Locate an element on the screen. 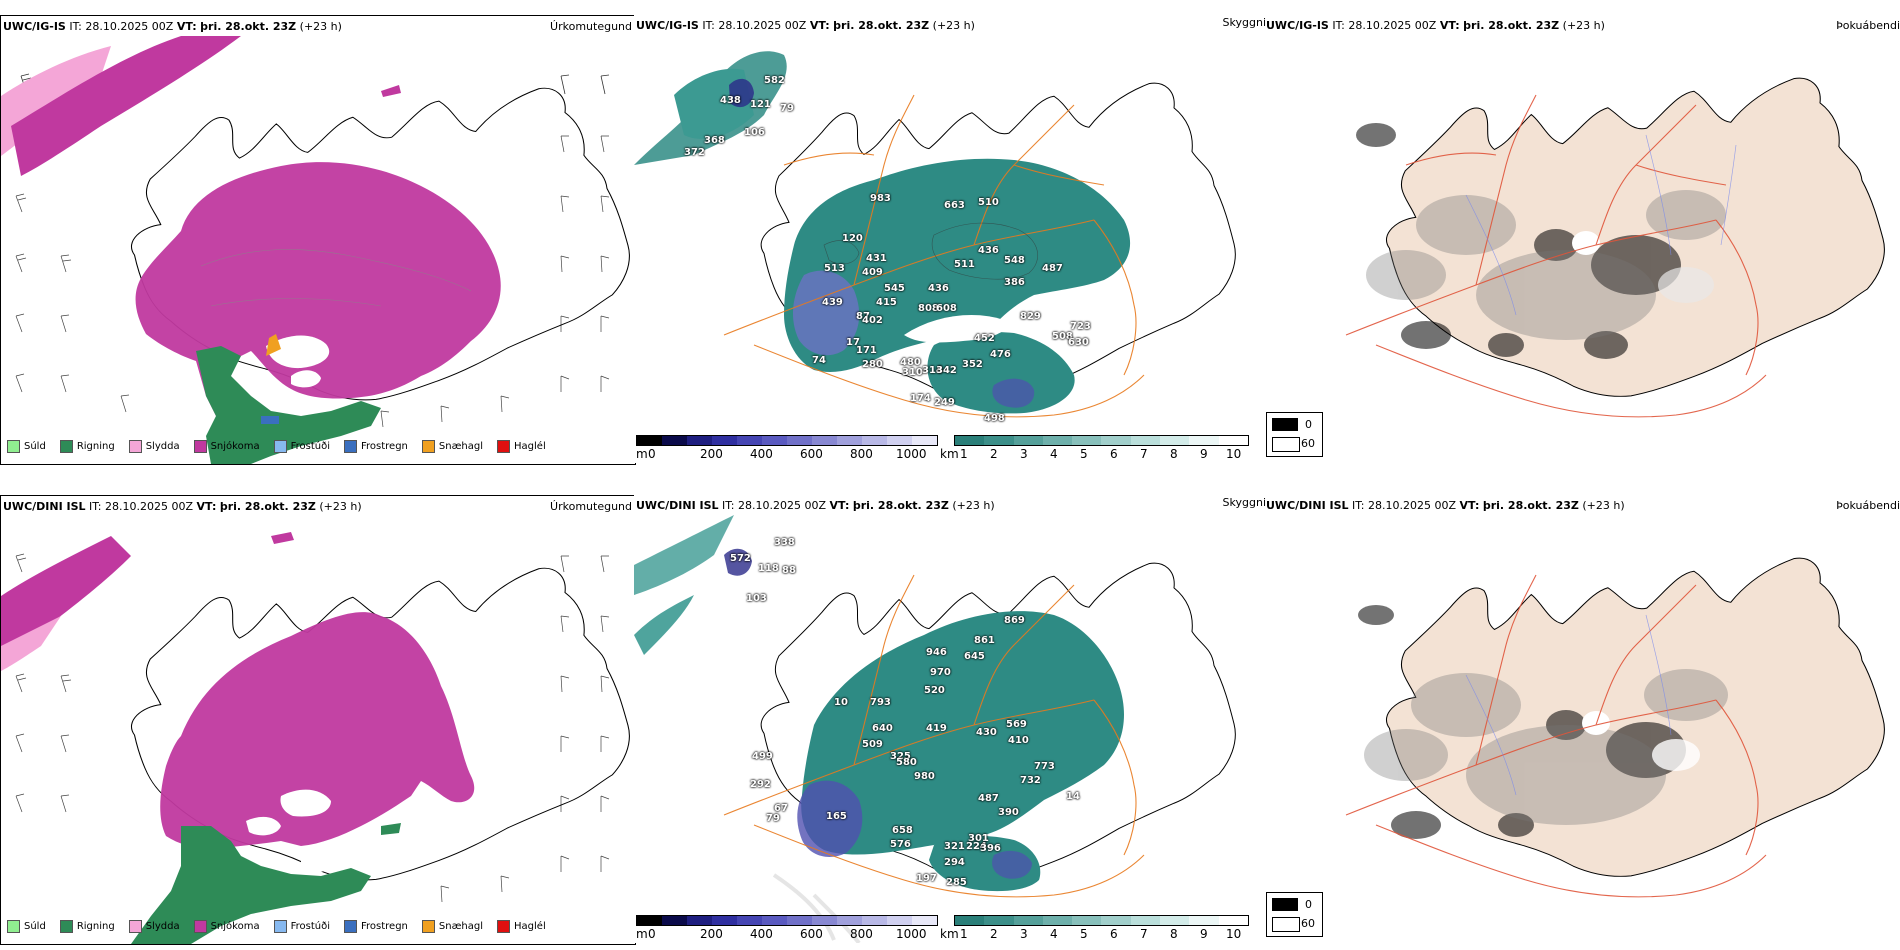 This screenshot has height=950, width=1900. elevation-label: 509 is located at coordinates (872, 744).